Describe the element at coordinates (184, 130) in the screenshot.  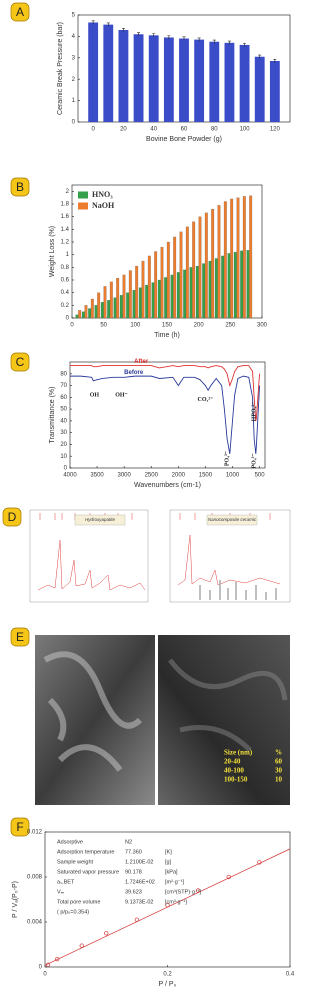
I see `x-tick-label: 60` at that location.